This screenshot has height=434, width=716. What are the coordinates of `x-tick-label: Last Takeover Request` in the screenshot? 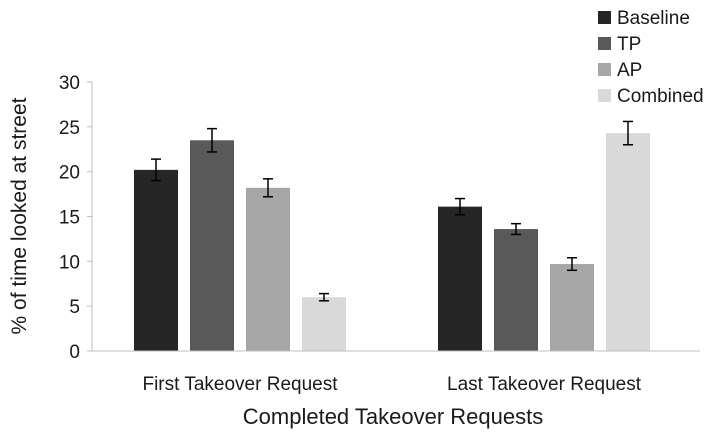 It's located at (544, 384).